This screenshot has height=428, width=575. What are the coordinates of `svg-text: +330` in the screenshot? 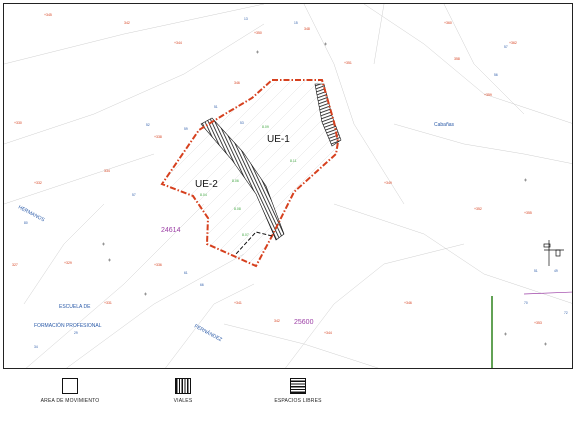 It's located at (18, 123).